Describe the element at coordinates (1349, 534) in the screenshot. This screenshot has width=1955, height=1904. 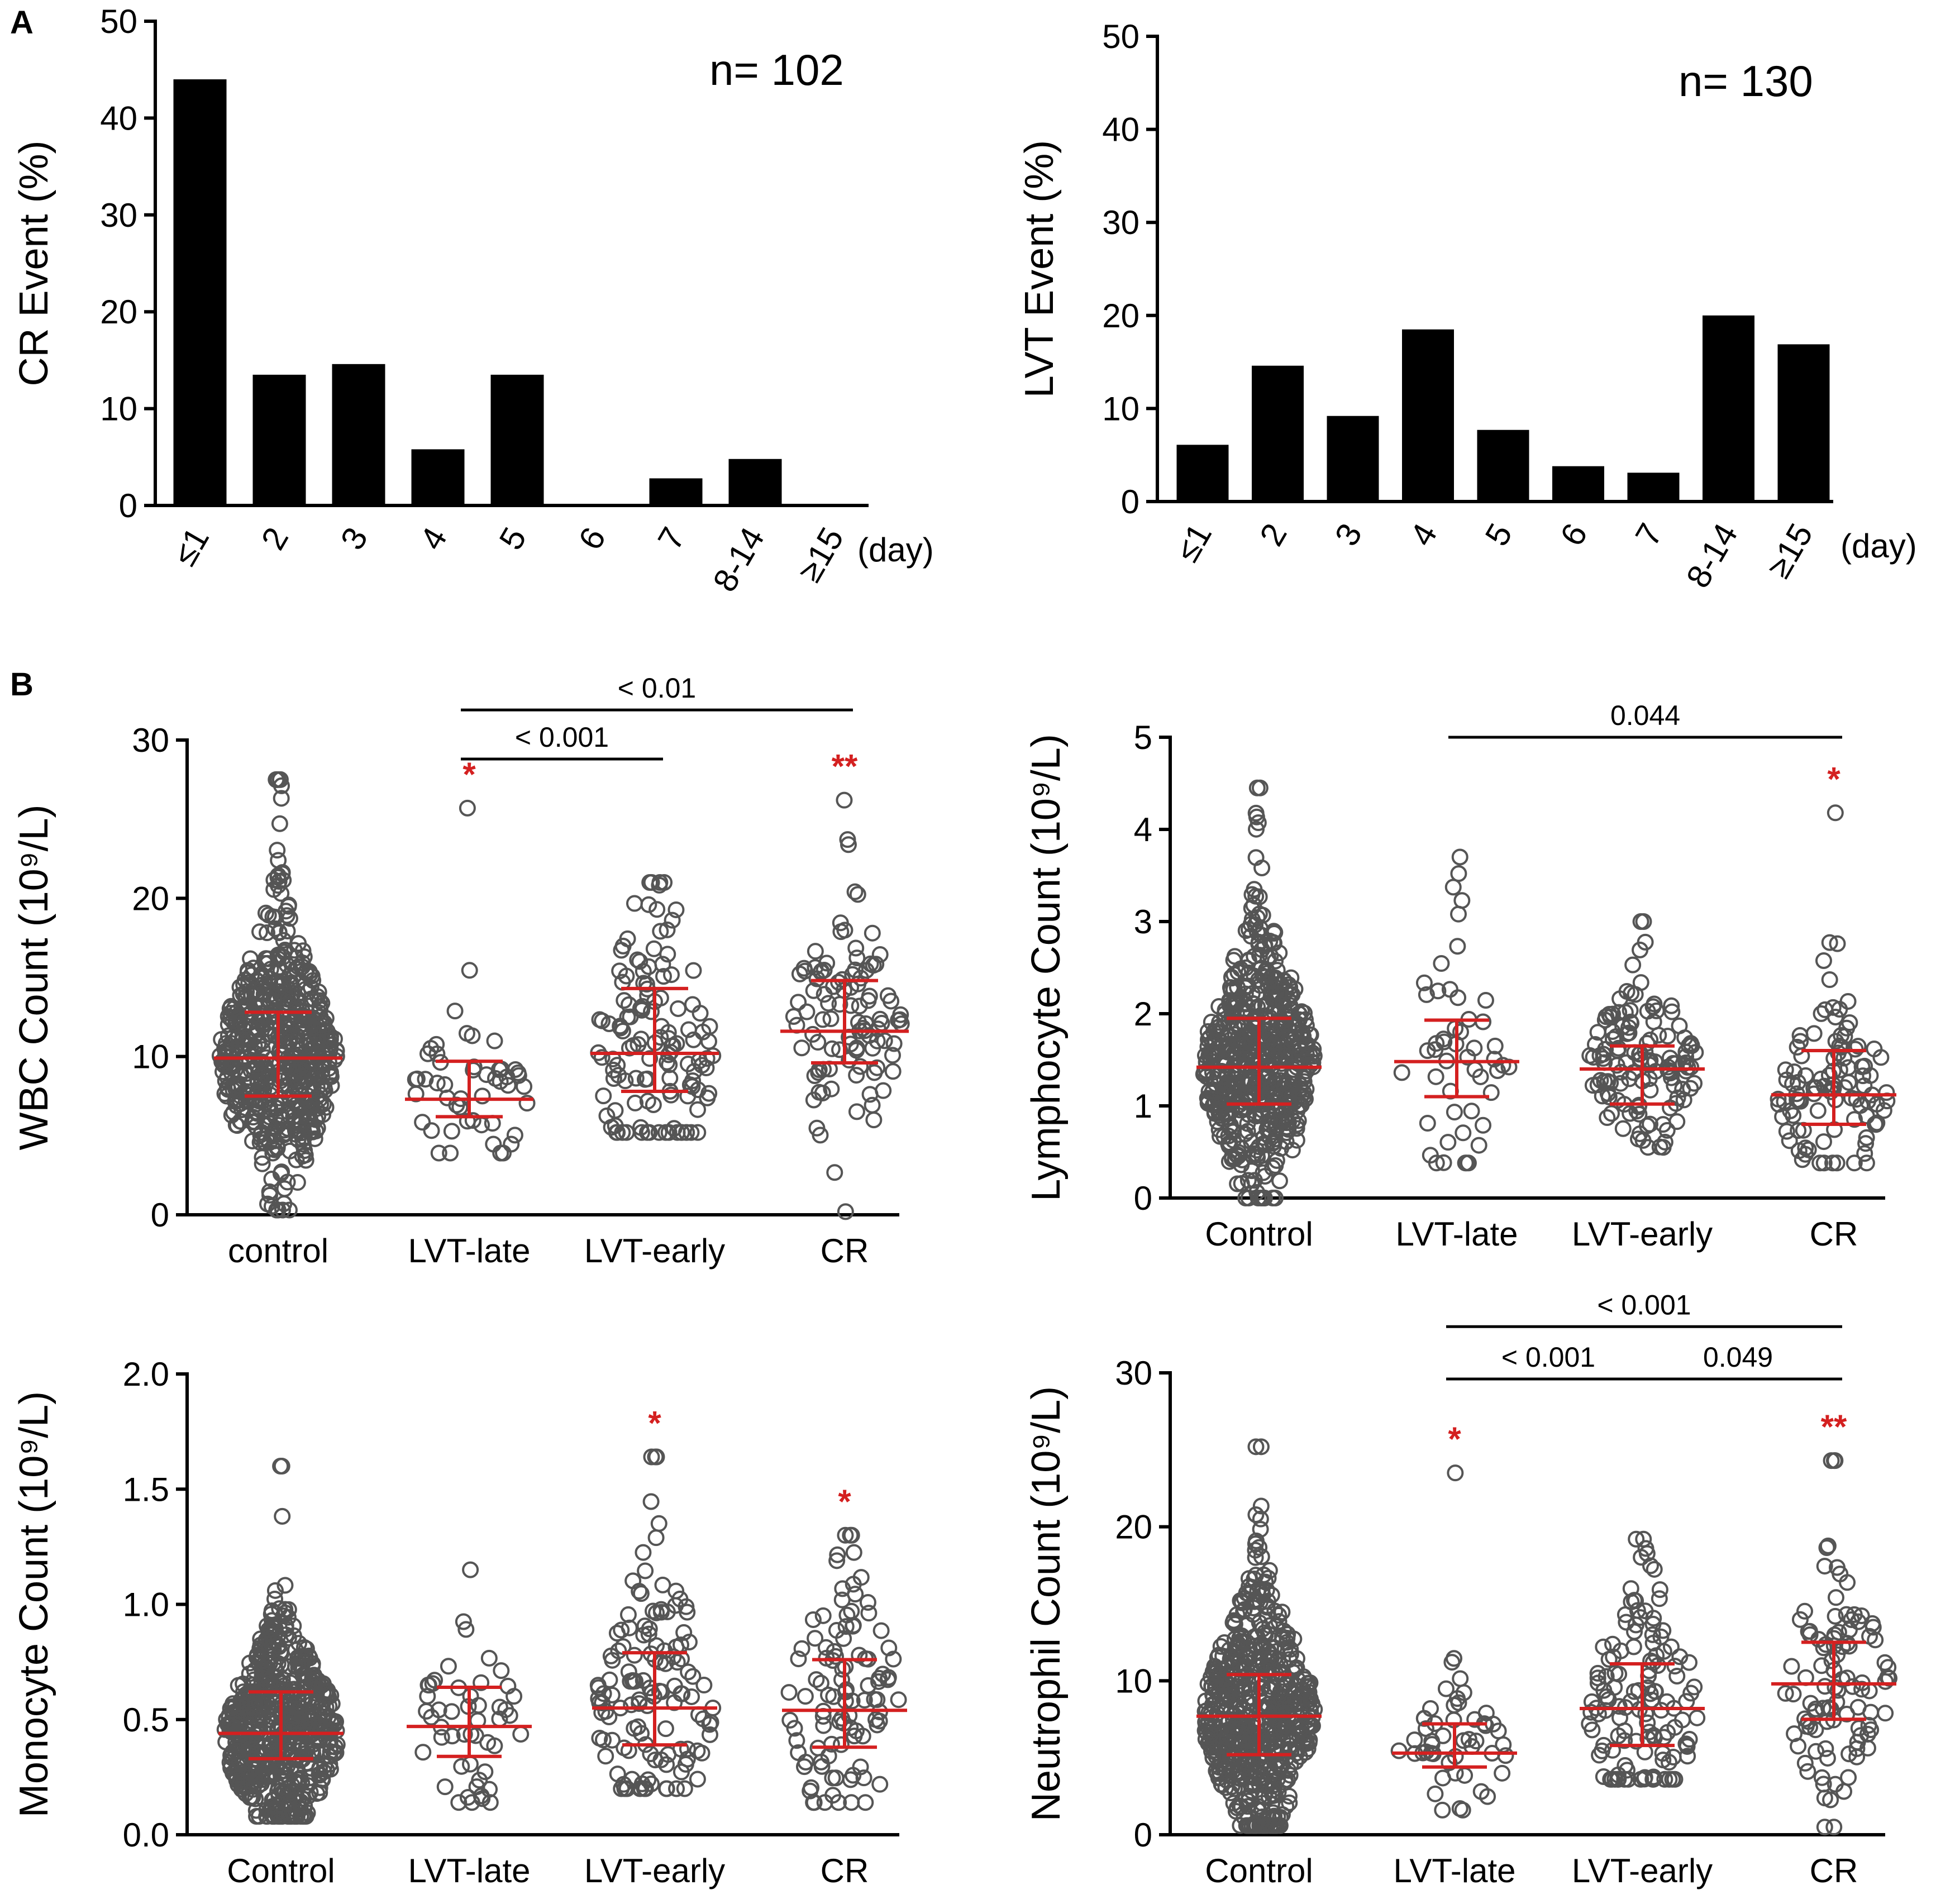
I see `x-tick-label: 3` at that location.